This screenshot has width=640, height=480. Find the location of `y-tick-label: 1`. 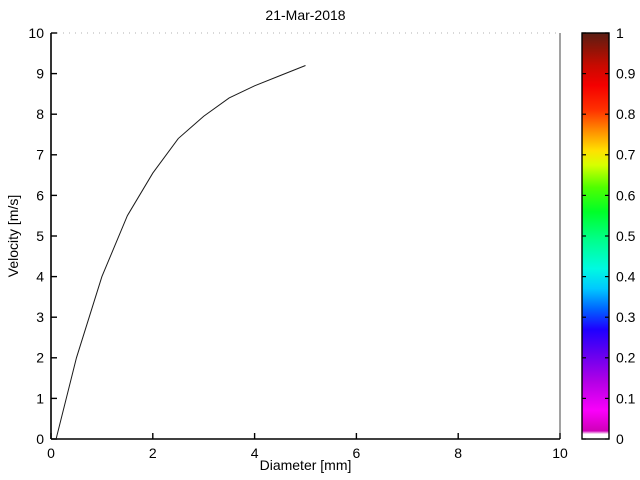

y-tick-label: 1 is located at coordinates (40, 398).